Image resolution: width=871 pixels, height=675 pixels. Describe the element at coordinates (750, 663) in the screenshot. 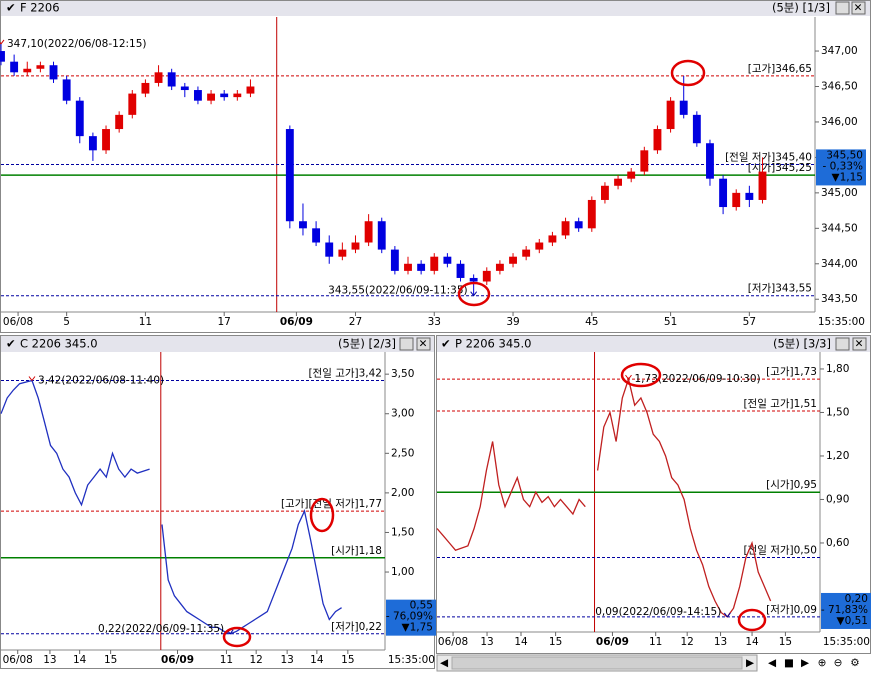

I see `scroll-right: ▶` at that location.